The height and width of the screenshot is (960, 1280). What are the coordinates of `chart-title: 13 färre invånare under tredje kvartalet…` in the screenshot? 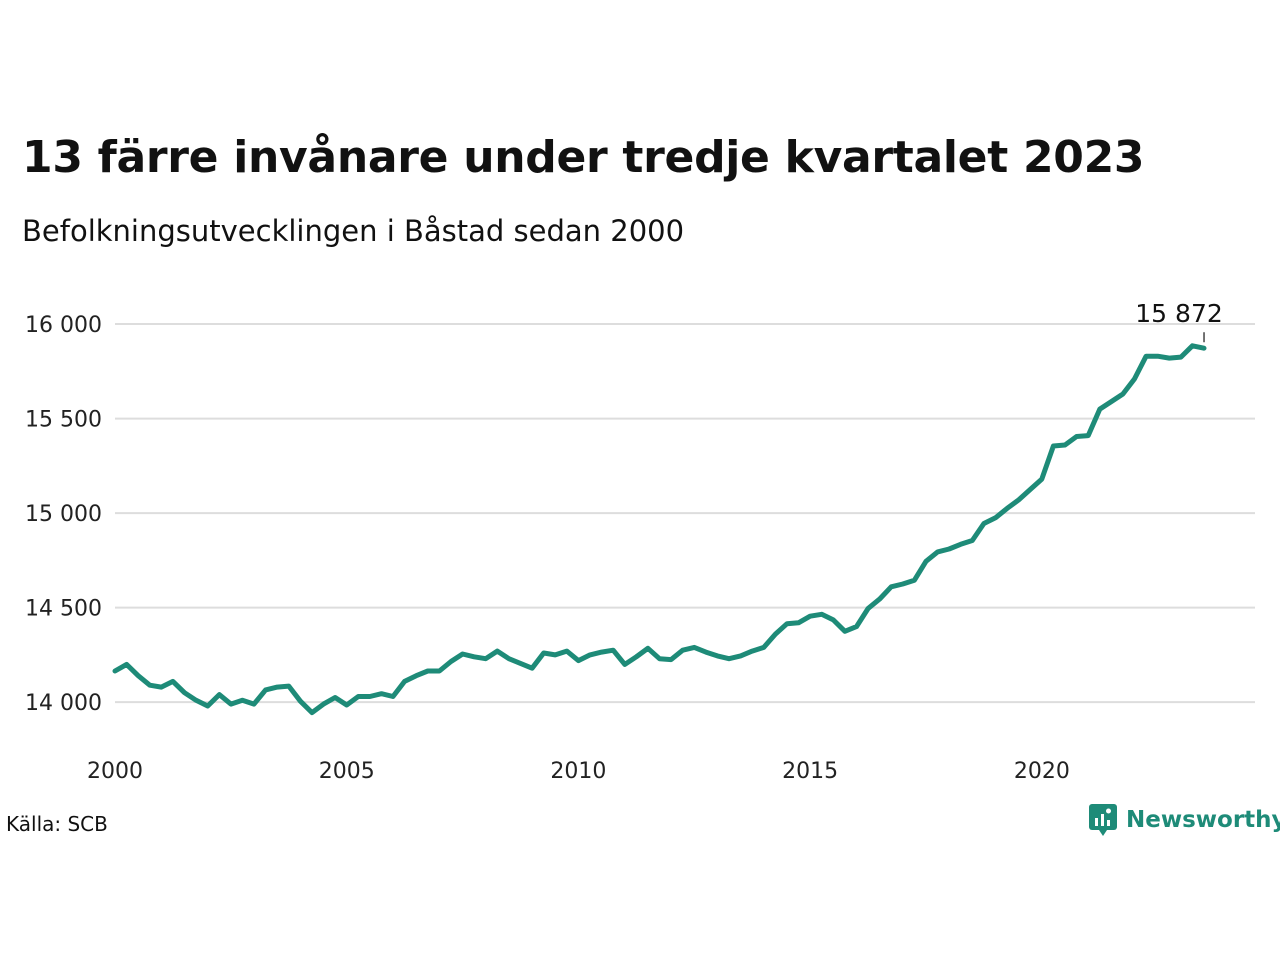 It's located at (583, 157).